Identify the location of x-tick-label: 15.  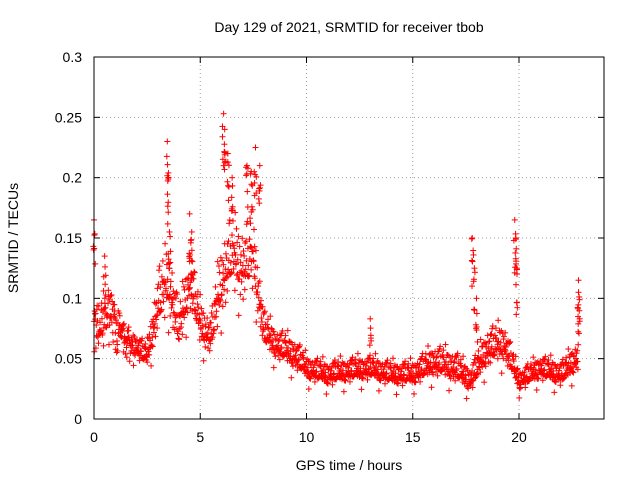
(413, 437).